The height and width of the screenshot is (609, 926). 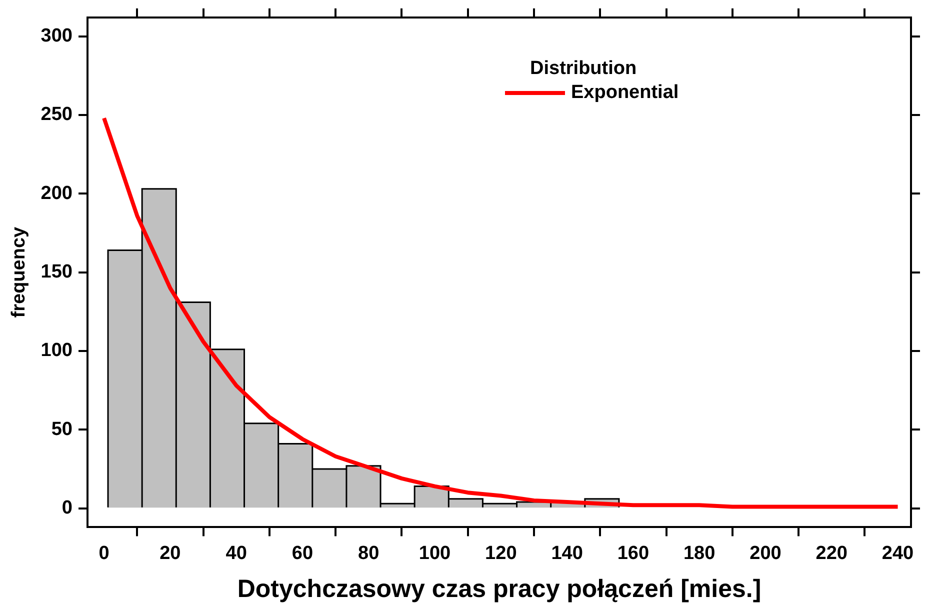 I want to click on y-tick-label: 200, so click(x=56, y=193).